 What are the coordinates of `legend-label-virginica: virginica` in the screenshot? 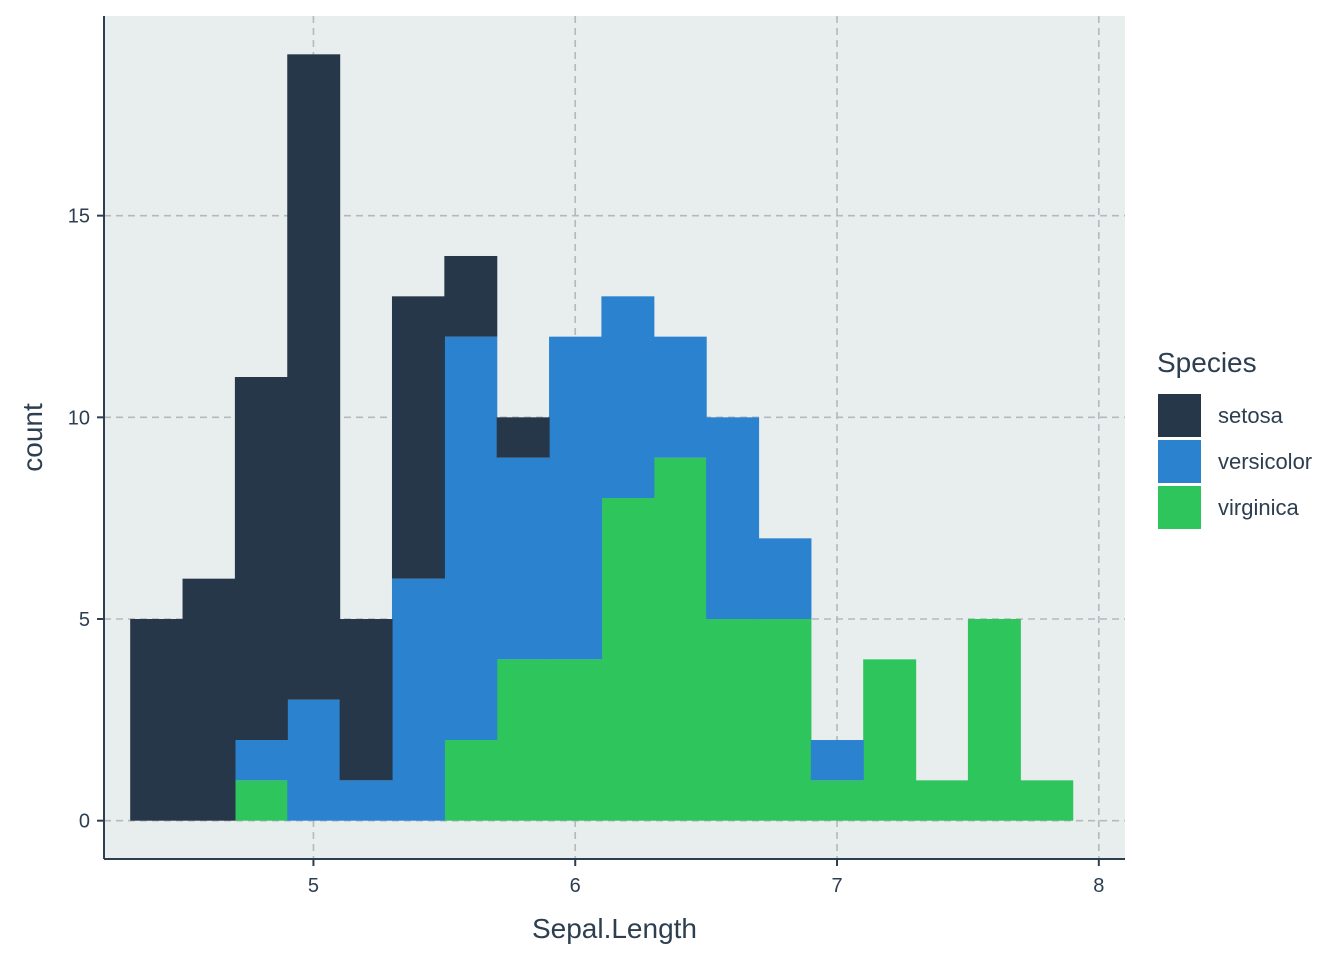 It's located at (1258, 507).